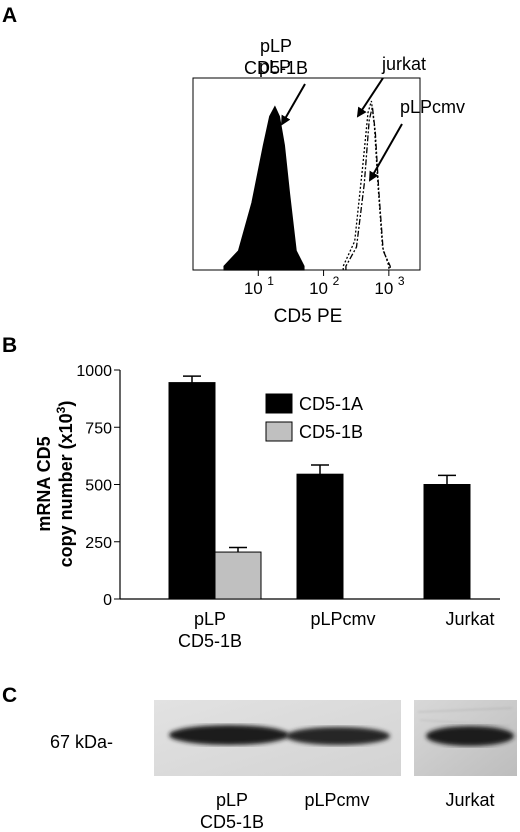 The width and height of the screenshot is (520, 832). Describe the element at coordinates (232, 800) in the screenshot. I see `lane-label-0-0: pLP` at that location.